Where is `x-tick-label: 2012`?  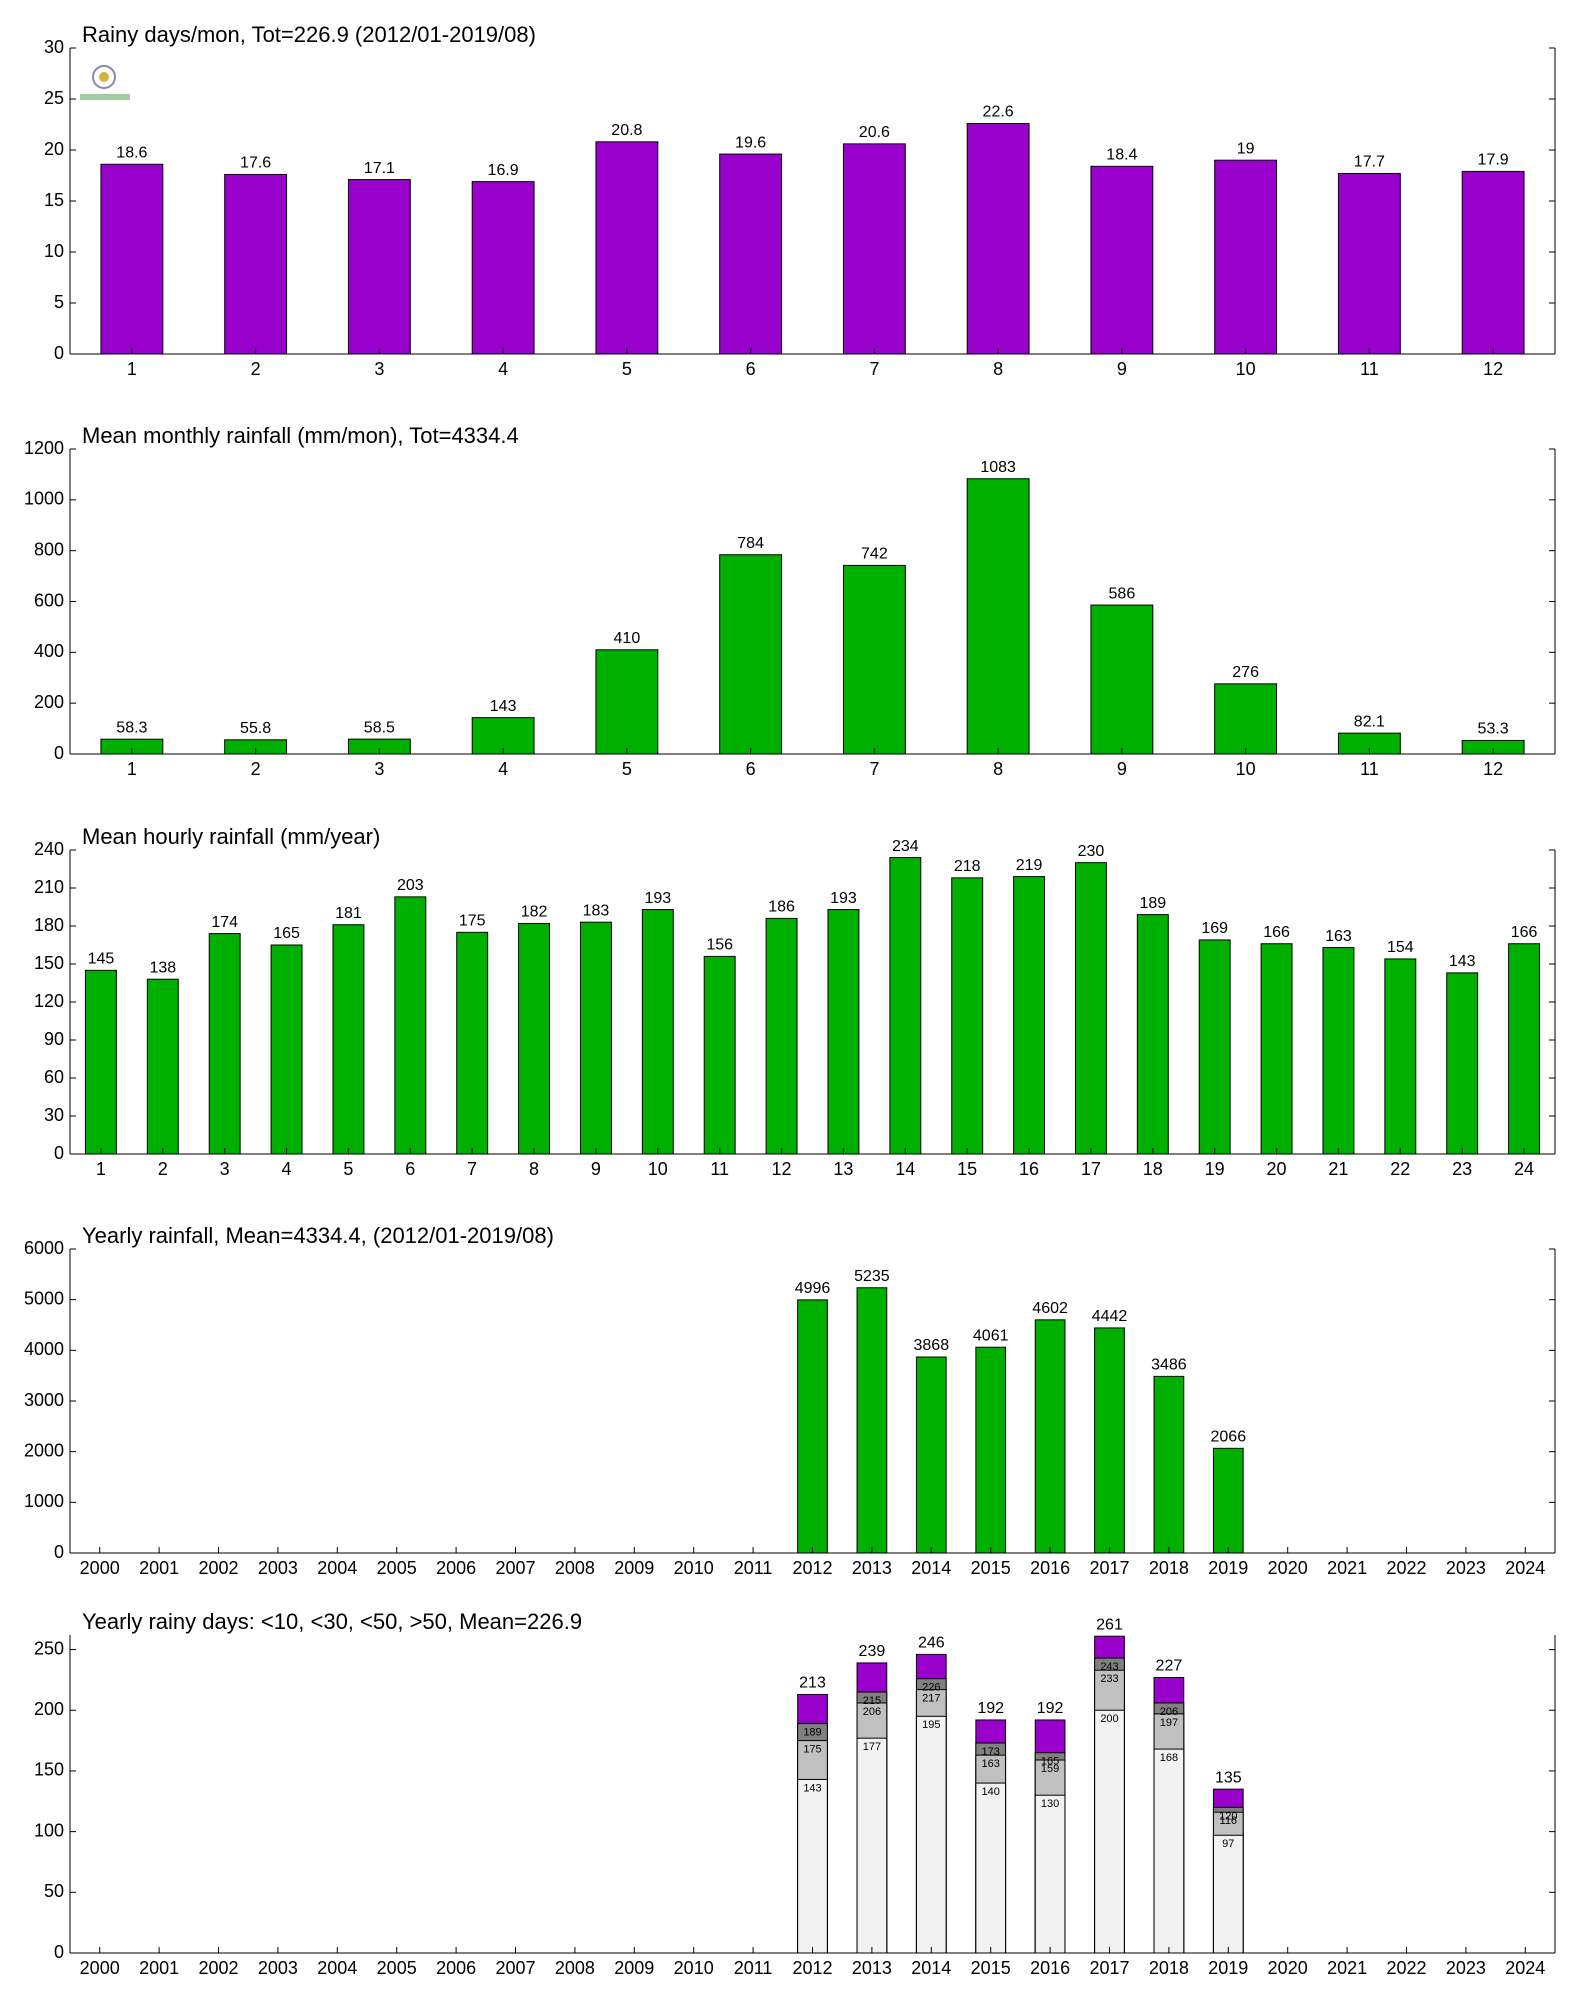
x-tick-label: 2012 is located at coordinates (812, 1968).